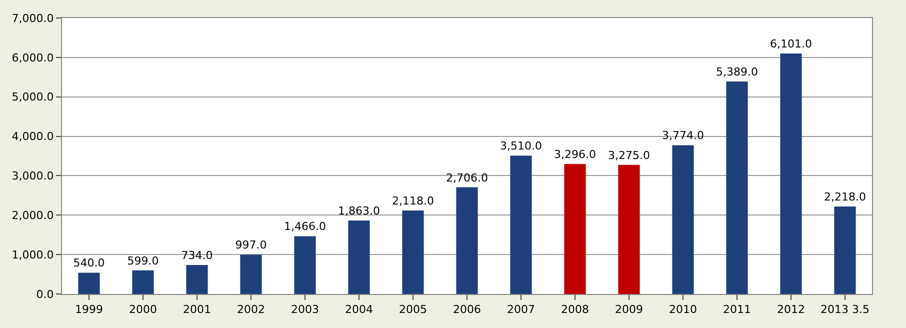 The height and width of the screenshot is (328, 906). I want to click on data-label: 3,296.0, so click(575, 155).